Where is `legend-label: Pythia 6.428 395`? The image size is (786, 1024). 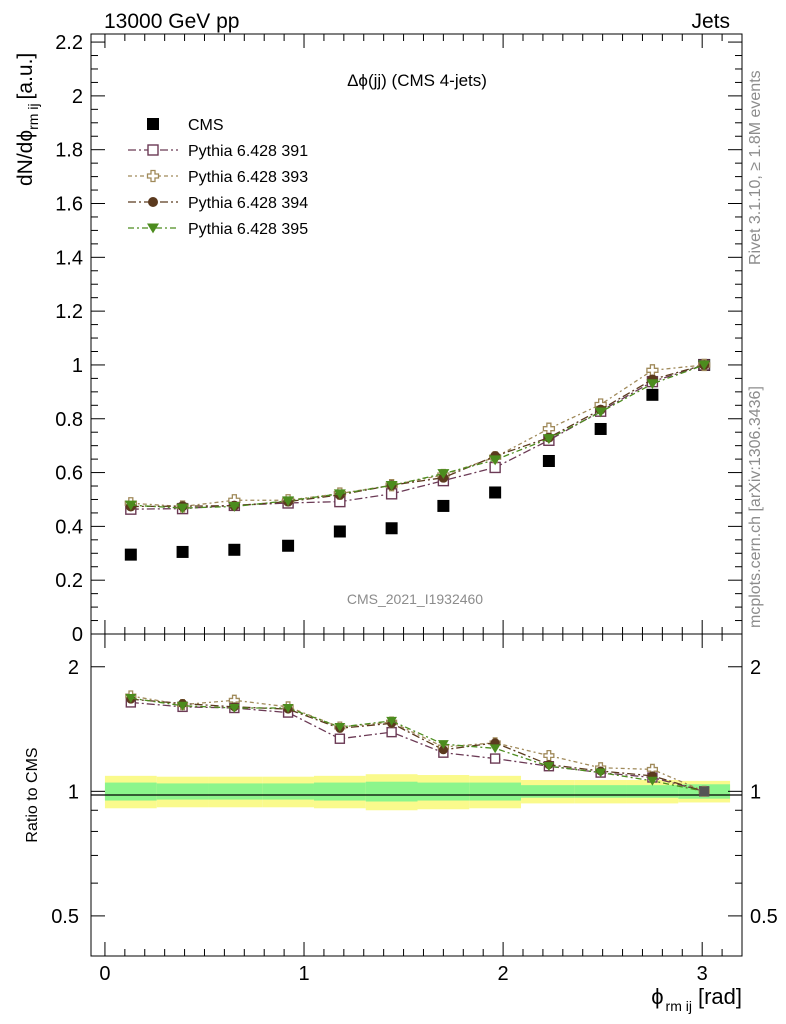
legend-label: Pythia 6.428 395 is located at coordinates (248, 229).